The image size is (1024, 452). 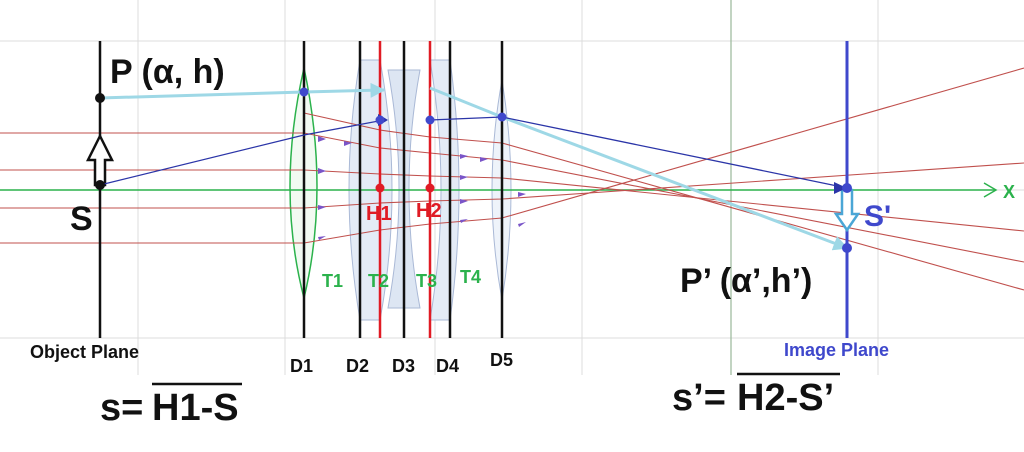 What do you see at coordinates (470, 277) in the screenshot?
I see `t4-label: T4` at bounding box center [470, 277].